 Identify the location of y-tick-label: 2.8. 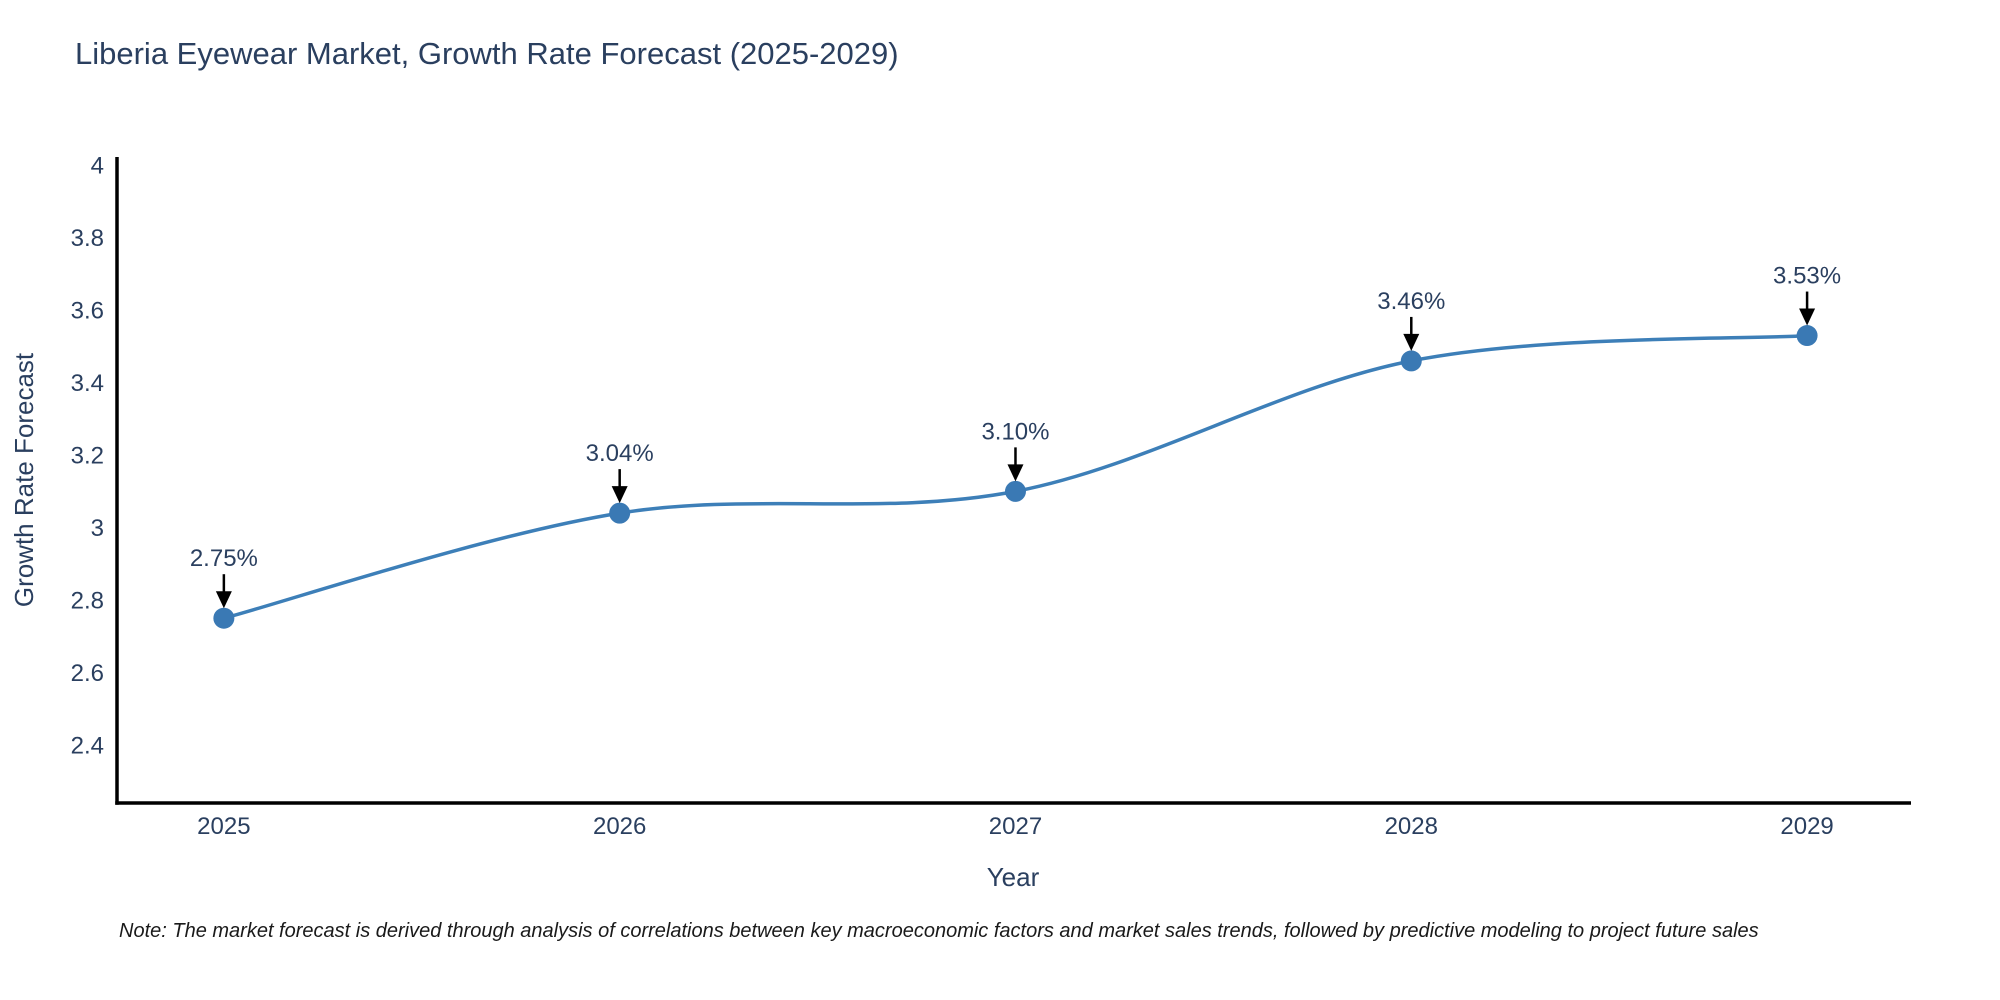
(87, 601).